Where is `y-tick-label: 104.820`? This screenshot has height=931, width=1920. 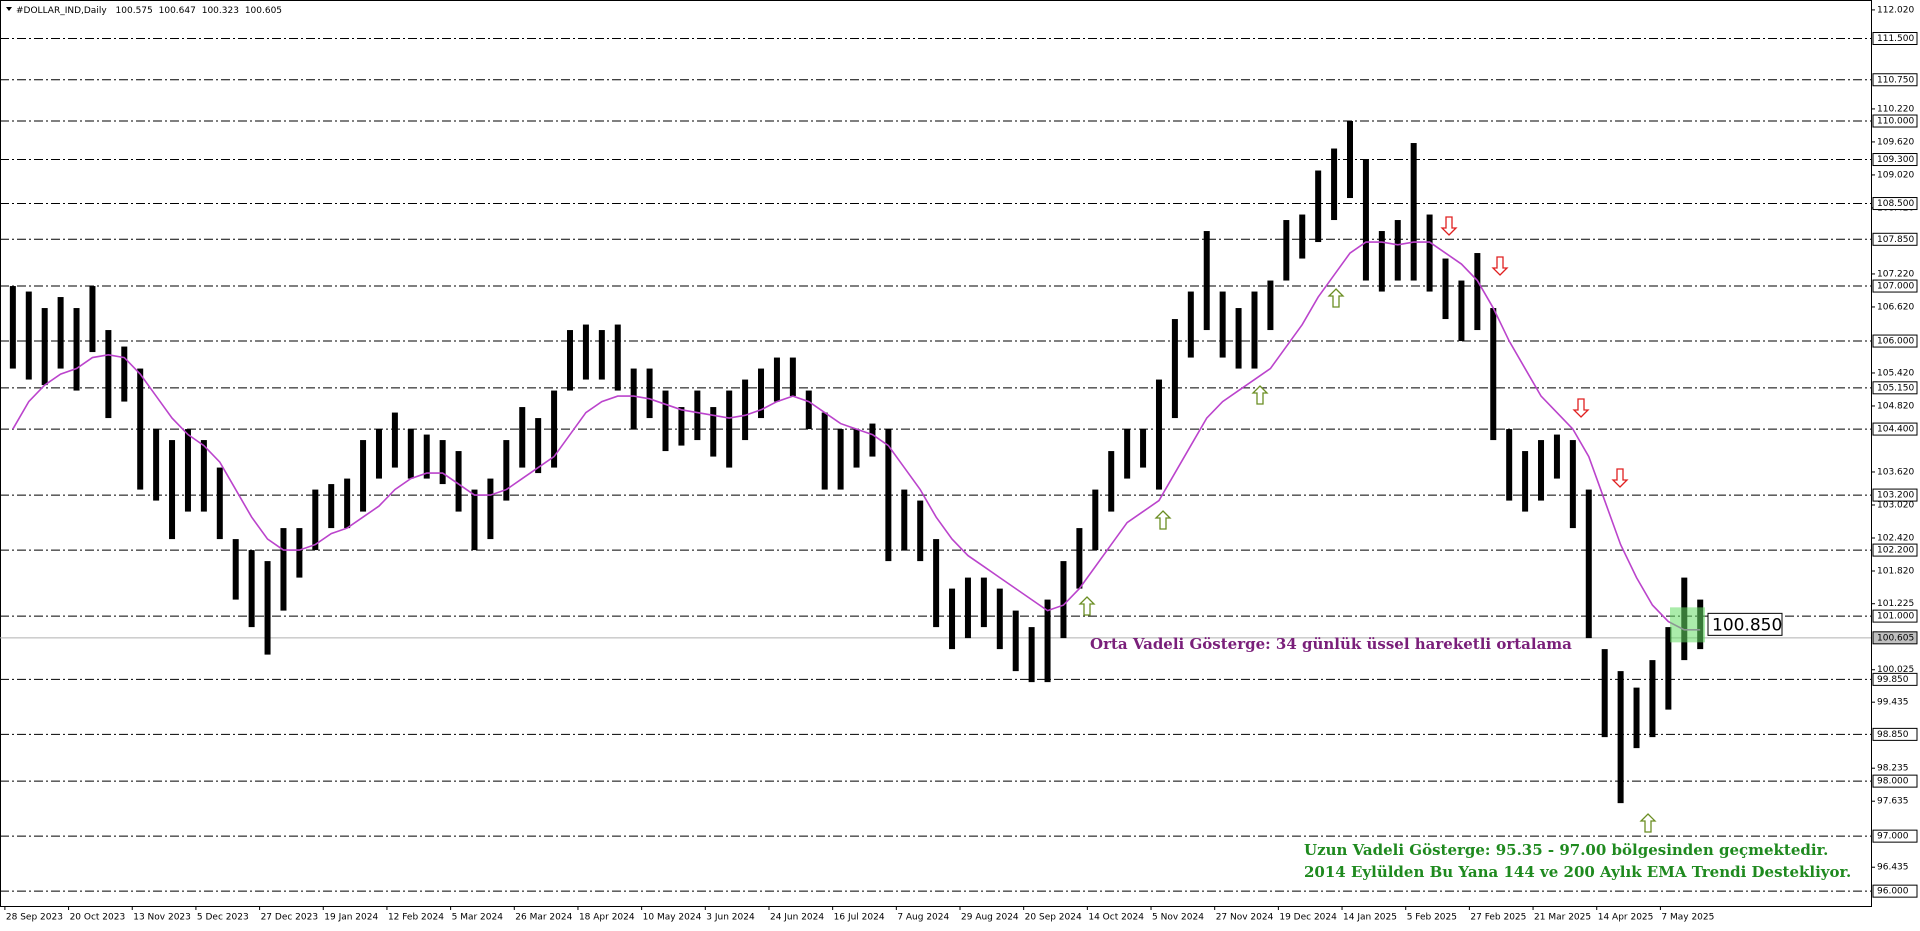 y-tick-label: 104.820 is located at coordinates (1895, 406).